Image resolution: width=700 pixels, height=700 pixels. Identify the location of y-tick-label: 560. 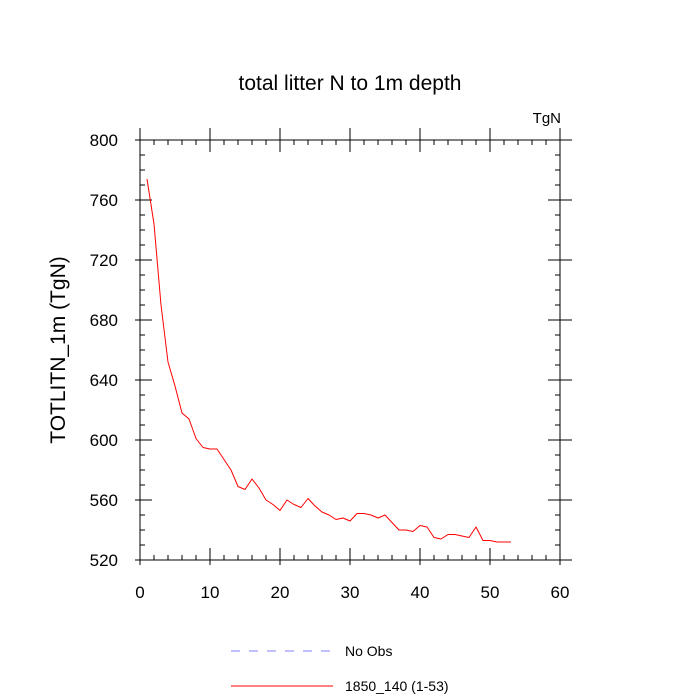
(104, 500).